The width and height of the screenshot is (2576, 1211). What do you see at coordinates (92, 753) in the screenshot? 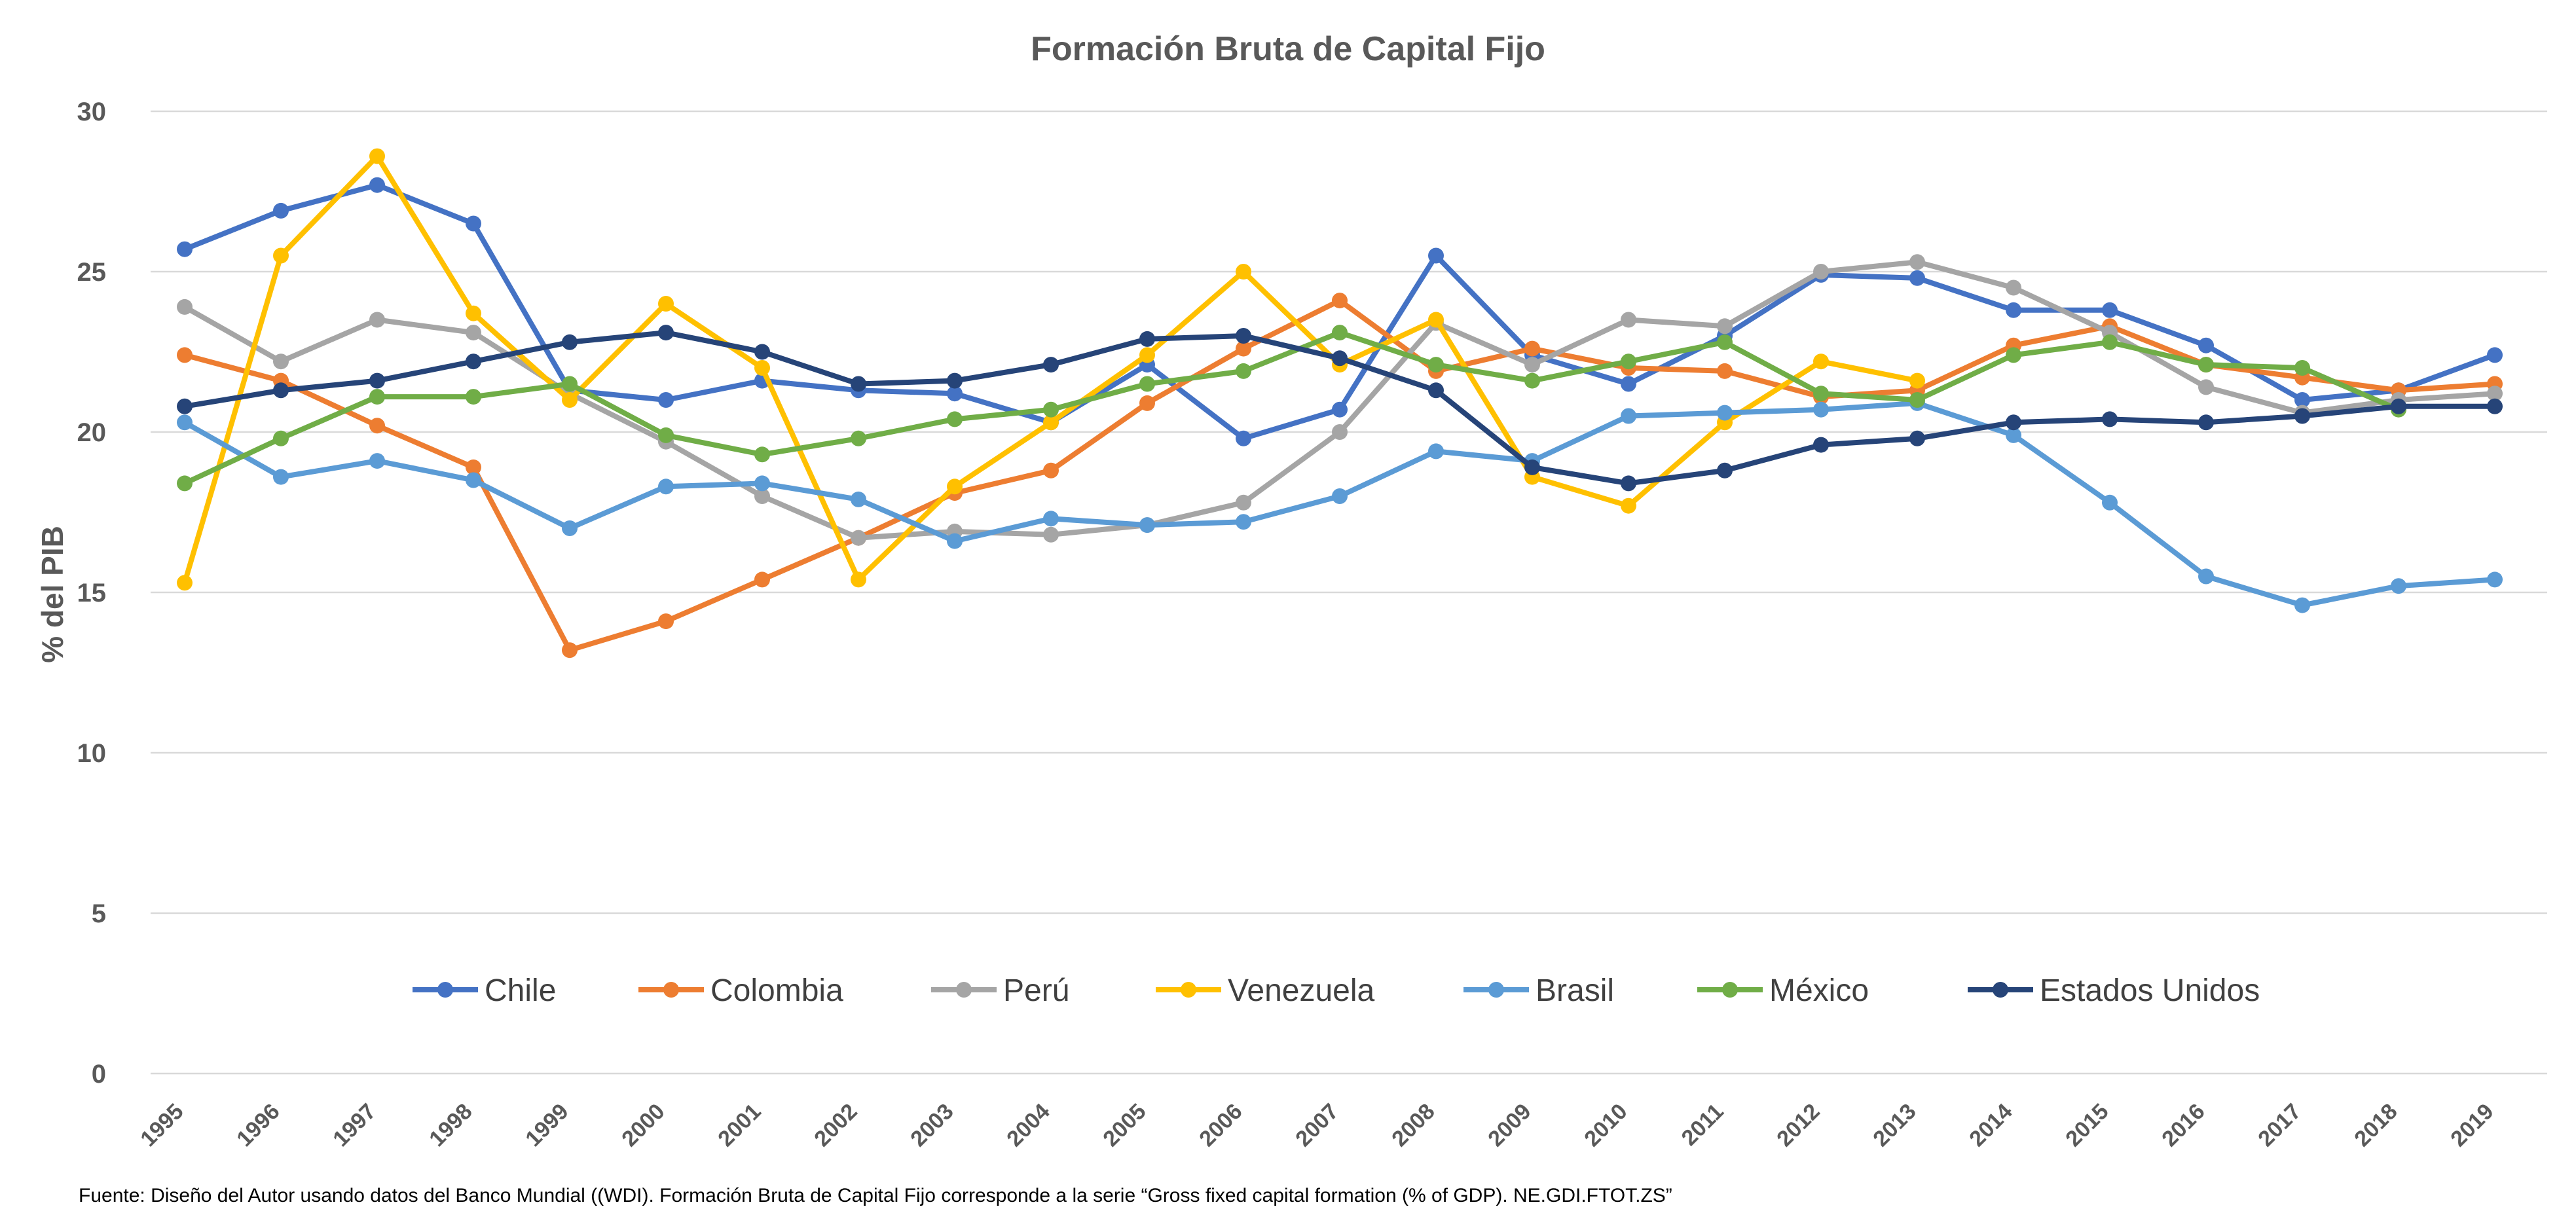
I see `y-tick-label: 10` at bounding box center [92, 753].